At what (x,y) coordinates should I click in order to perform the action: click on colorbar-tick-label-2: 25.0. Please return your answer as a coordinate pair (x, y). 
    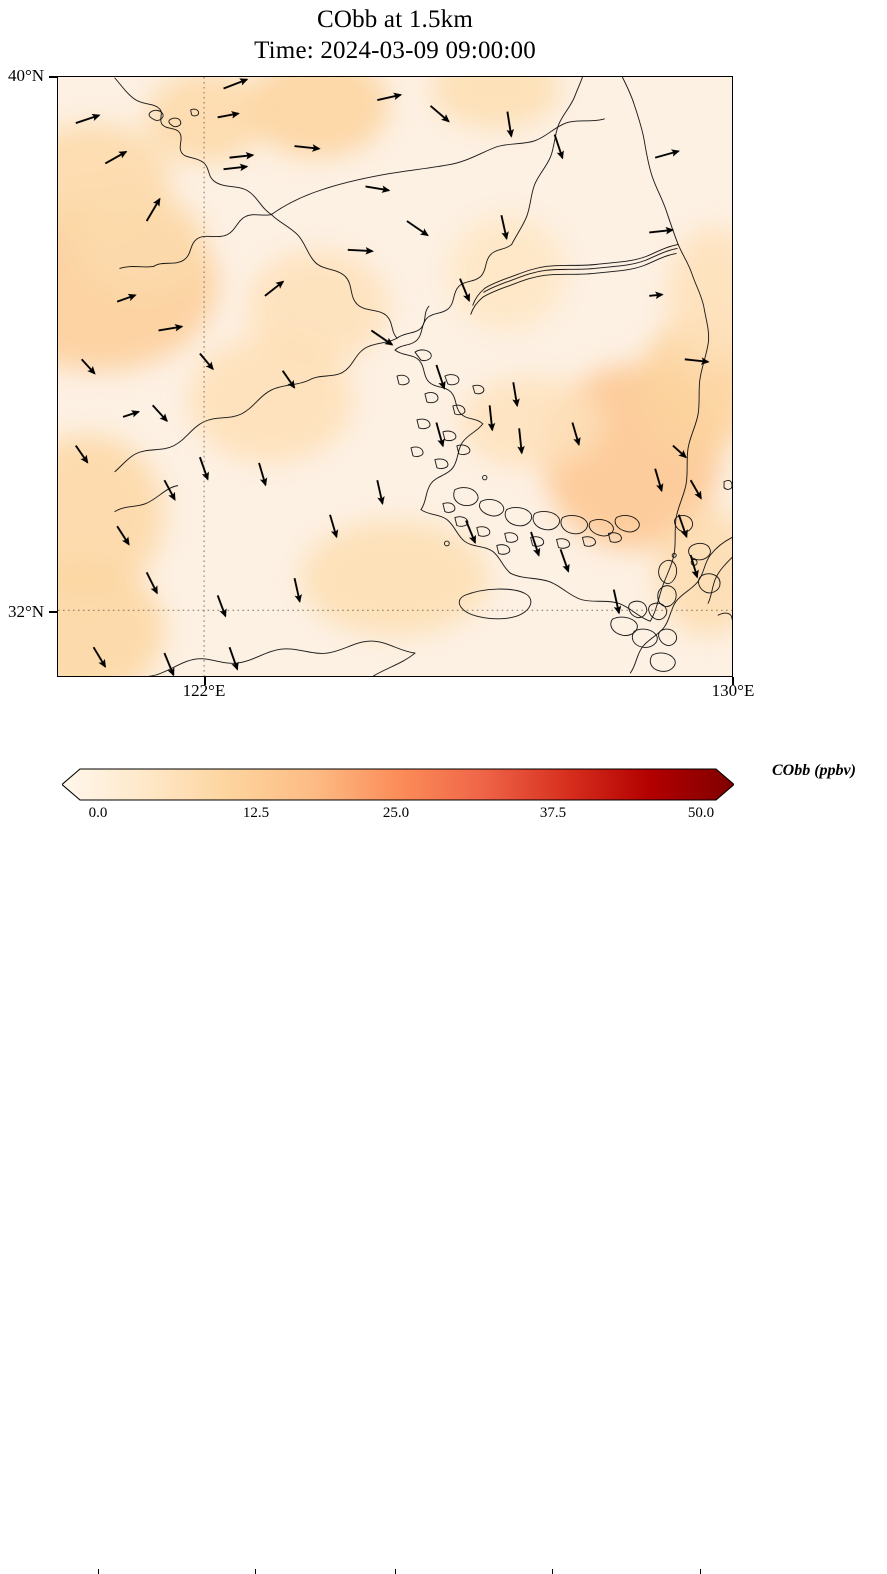
    Looking at the image, I should click on (396, 813).